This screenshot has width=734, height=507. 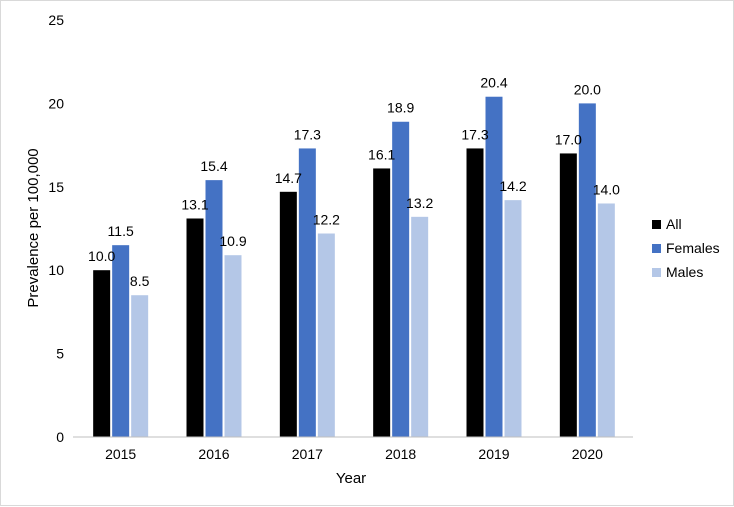 What do you see at coordinates (693, 248) in the screenshot?
I see `legend-label-females: Females` at bounding box center [693, 248].